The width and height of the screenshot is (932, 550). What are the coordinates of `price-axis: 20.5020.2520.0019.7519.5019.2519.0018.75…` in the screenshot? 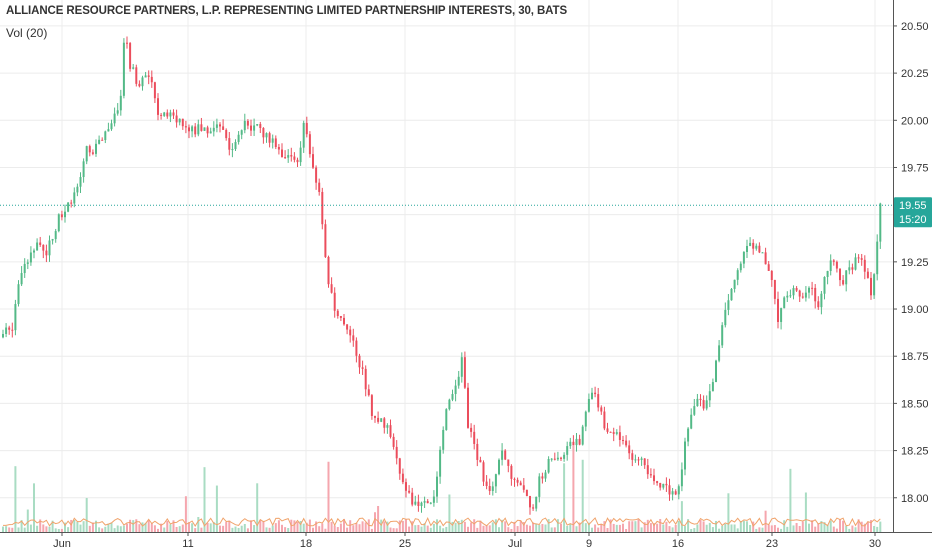 It's located at (911, 263).